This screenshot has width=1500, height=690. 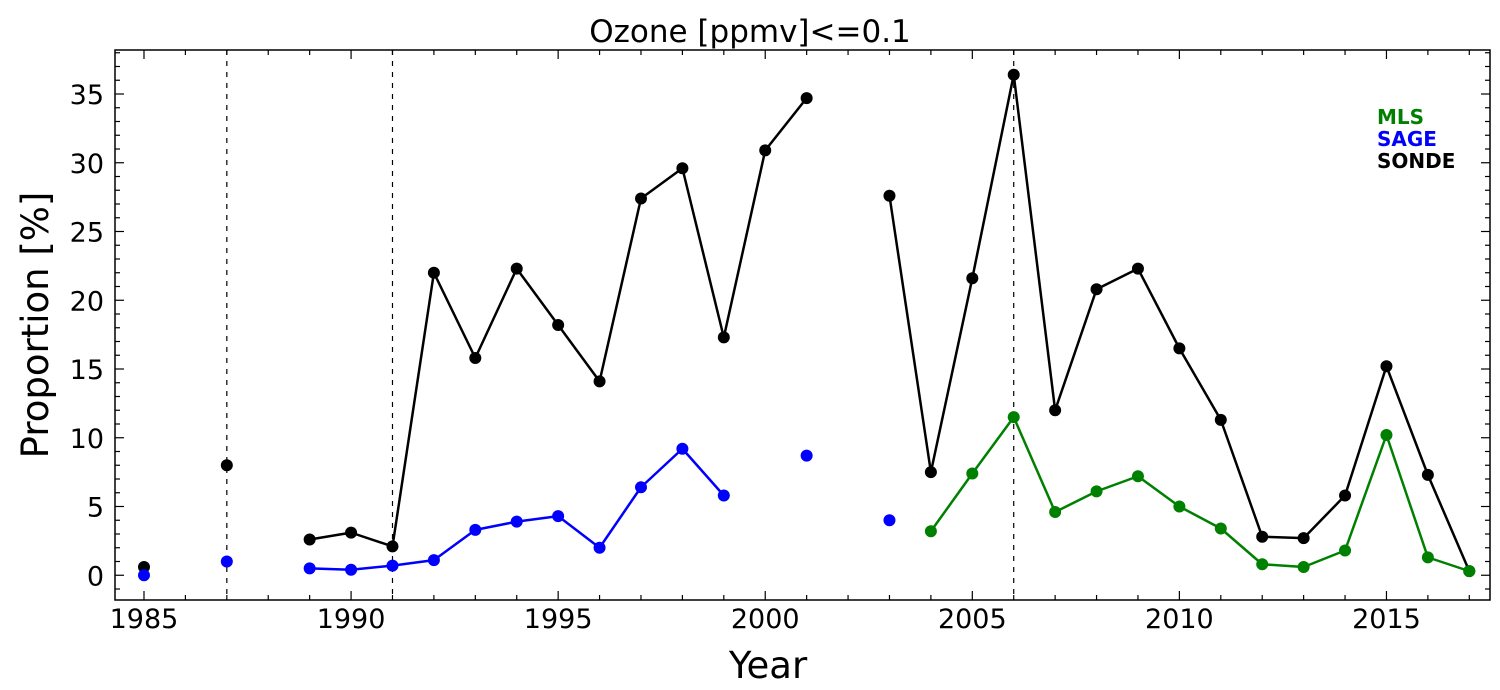 I want to click on x-tick-label: 2005, so click(x=972, y=619).